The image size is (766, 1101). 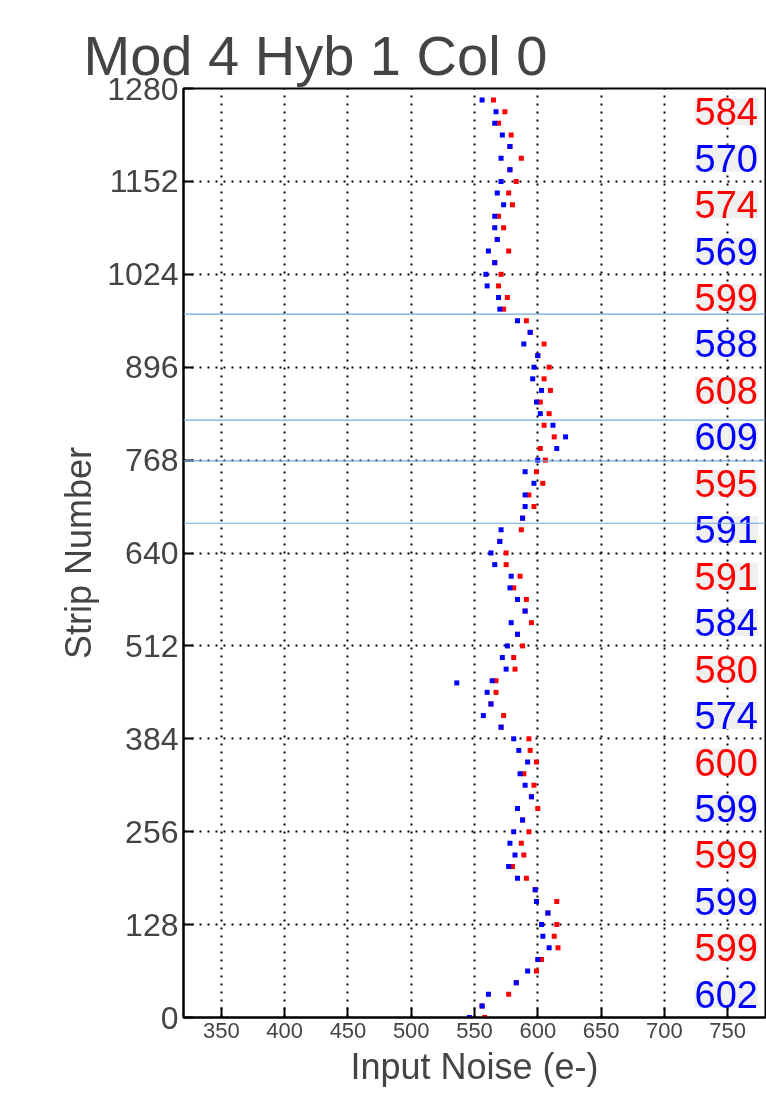 What do you see at coordinates (285, 1030) in the screenshot?
I see `x-tick-label: 400` at bounding box center [285, 1030].